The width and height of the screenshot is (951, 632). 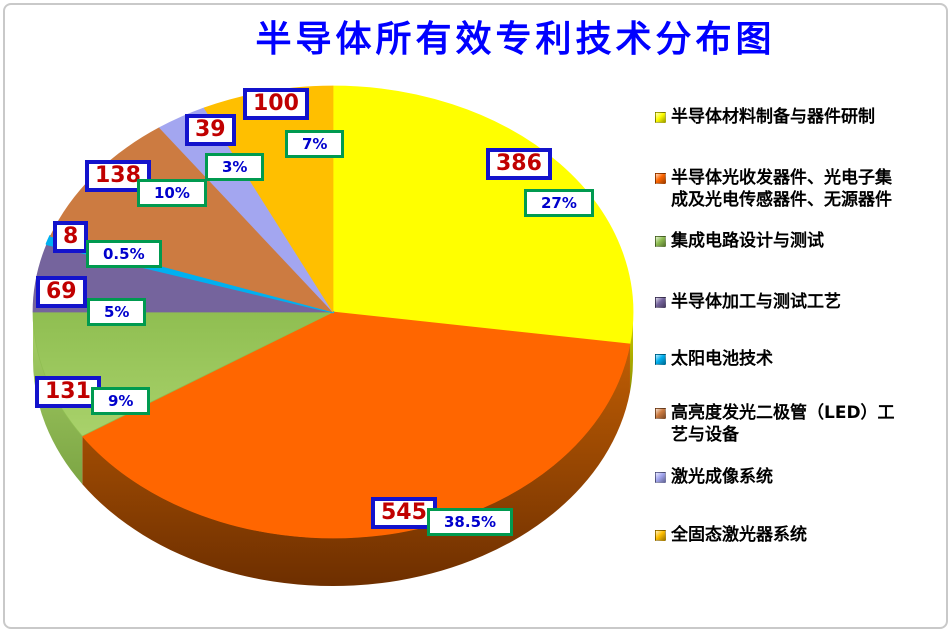 What do you see at coordinates (747, 241) in the screenshot?
I see `legend-label: 集成电路设计与测试` at bounding box center [747, 241].